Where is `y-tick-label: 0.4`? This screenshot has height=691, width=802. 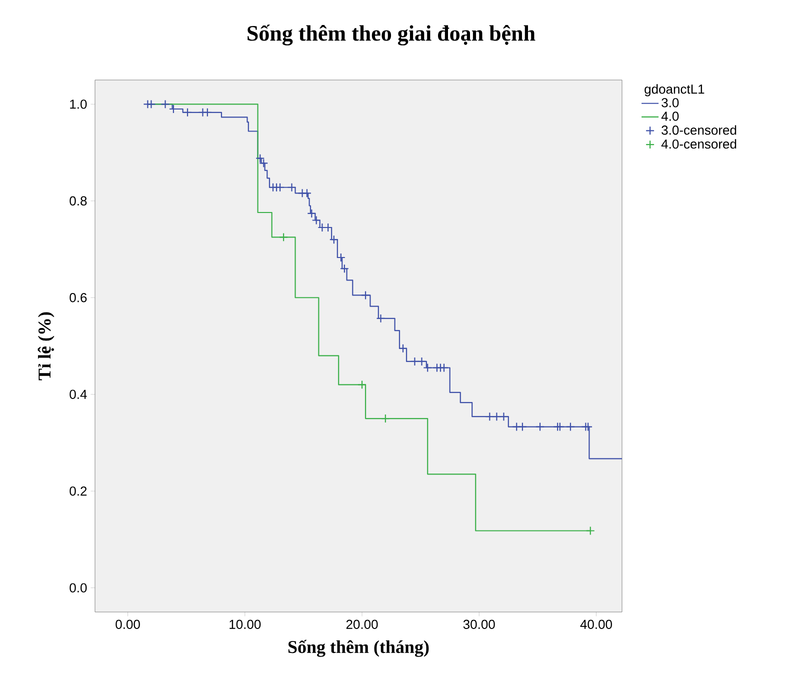
y-tick-label: 0.4 is located at coordinates (78, 394).